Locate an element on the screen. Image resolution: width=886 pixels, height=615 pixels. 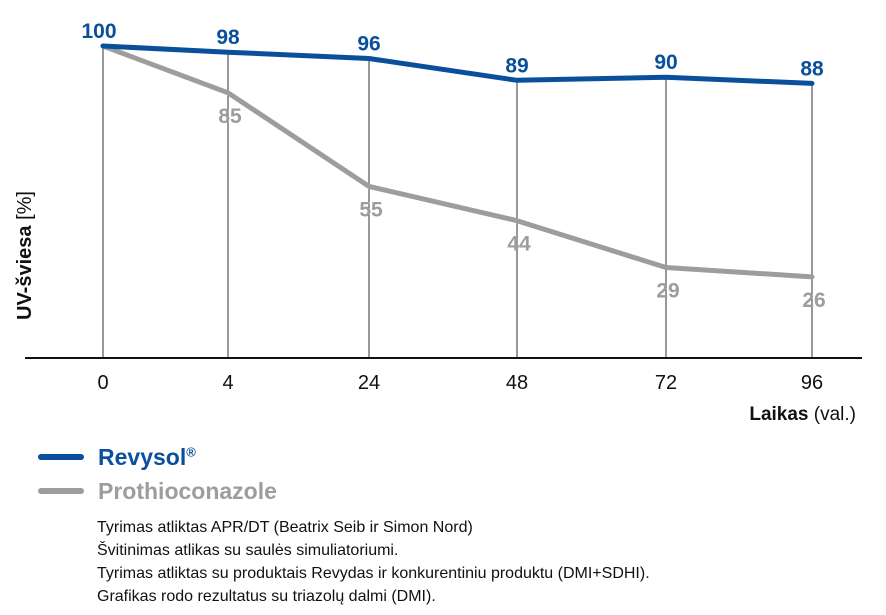
data-label-revysol: 89 is located at coordinates (516, 65).